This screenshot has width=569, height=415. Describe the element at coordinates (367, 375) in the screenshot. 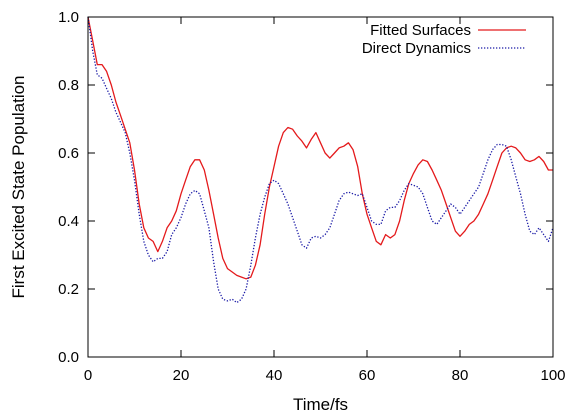

I see `x-tick-label: 60` at that location.